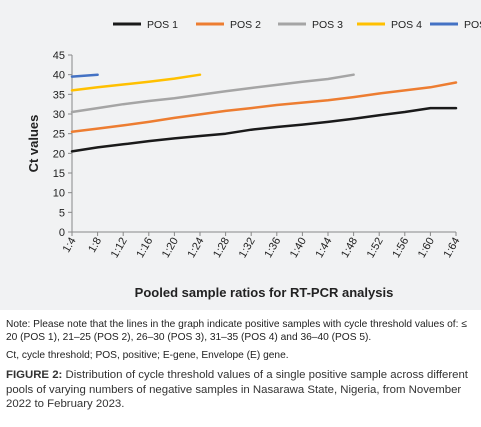 Image resolution: width=481 pixels, height=427 pixels. Describe the element at coordinates (144, 248) in the screenshot. I see `x-tick-label: 1:16` at that location.